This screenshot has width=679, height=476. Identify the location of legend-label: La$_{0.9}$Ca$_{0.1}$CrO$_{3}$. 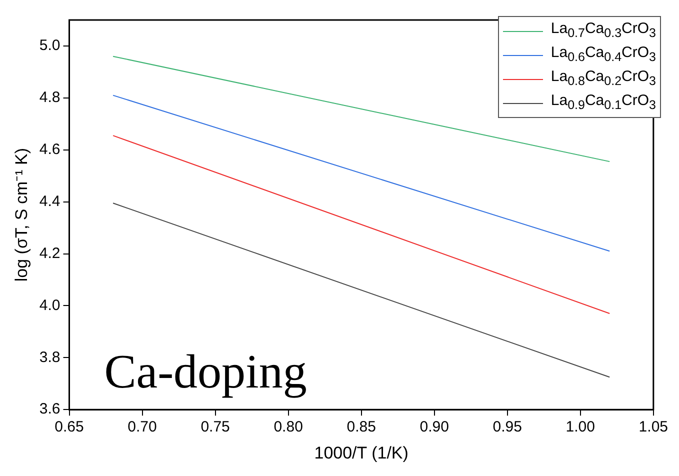
(603, 102).